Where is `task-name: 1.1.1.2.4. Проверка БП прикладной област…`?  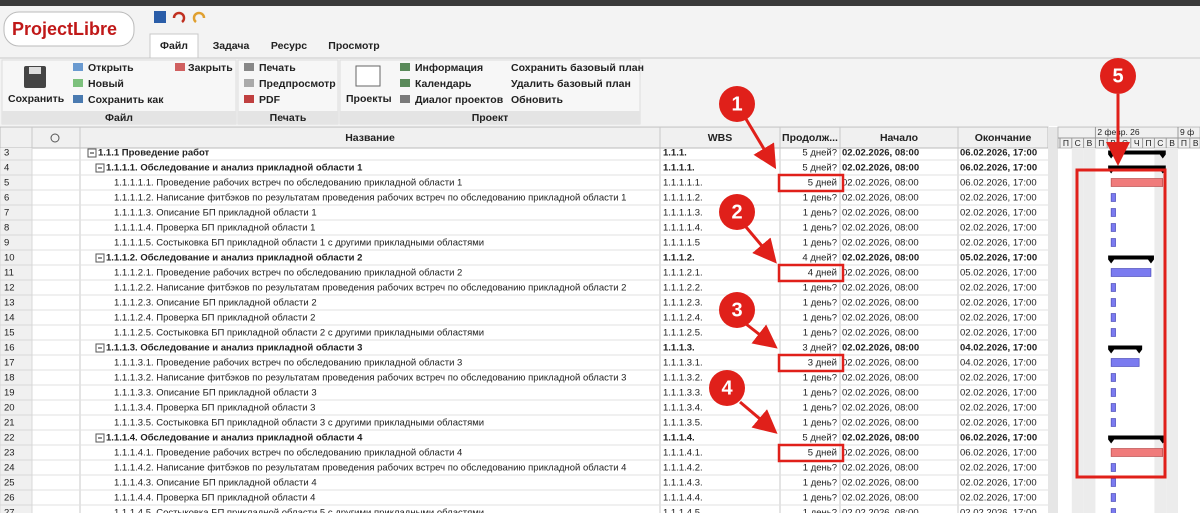 task-name: 1.1.1.2.4. Проверка БП прикладной област… is located at coordinates (214, 318).